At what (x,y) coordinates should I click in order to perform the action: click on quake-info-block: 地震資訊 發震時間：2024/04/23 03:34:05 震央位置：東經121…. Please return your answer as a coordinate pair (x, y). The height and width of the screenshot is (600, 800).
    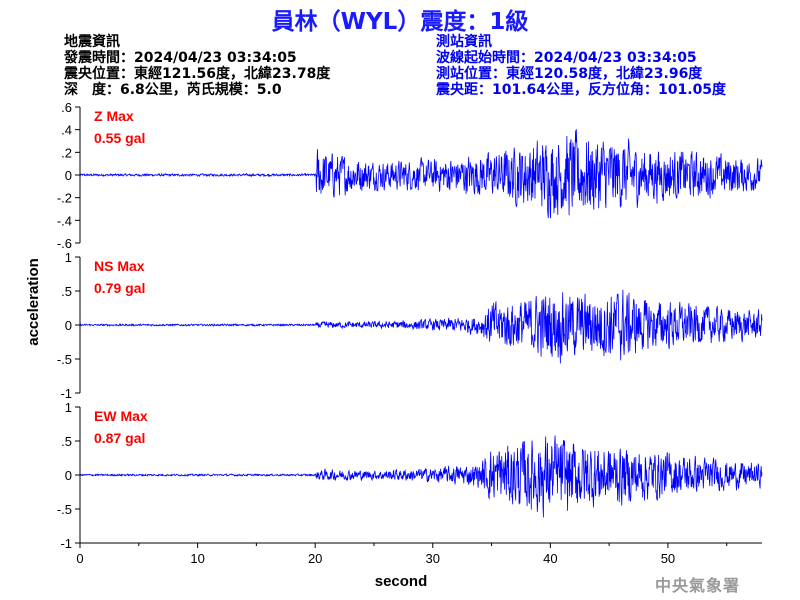
    Looking at the image, I should click on (197, 66).